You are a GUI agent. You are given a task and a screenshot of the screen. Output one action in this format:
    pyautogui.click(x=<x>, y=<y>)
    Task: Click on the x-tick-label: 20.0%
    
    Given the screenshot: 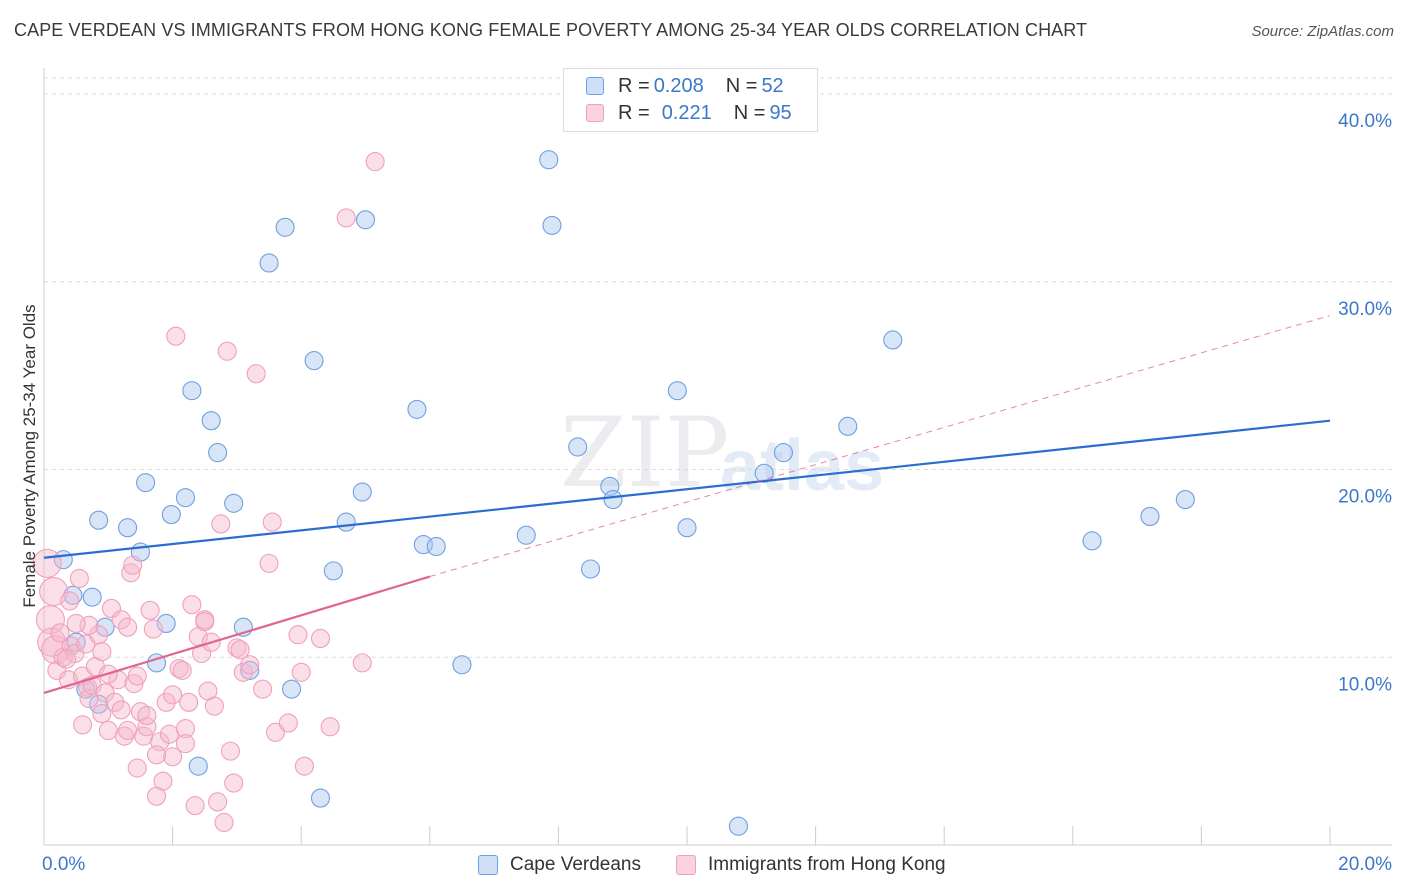 What is the action you would take?
    pyautogui.click(x=1365, y=864)
    